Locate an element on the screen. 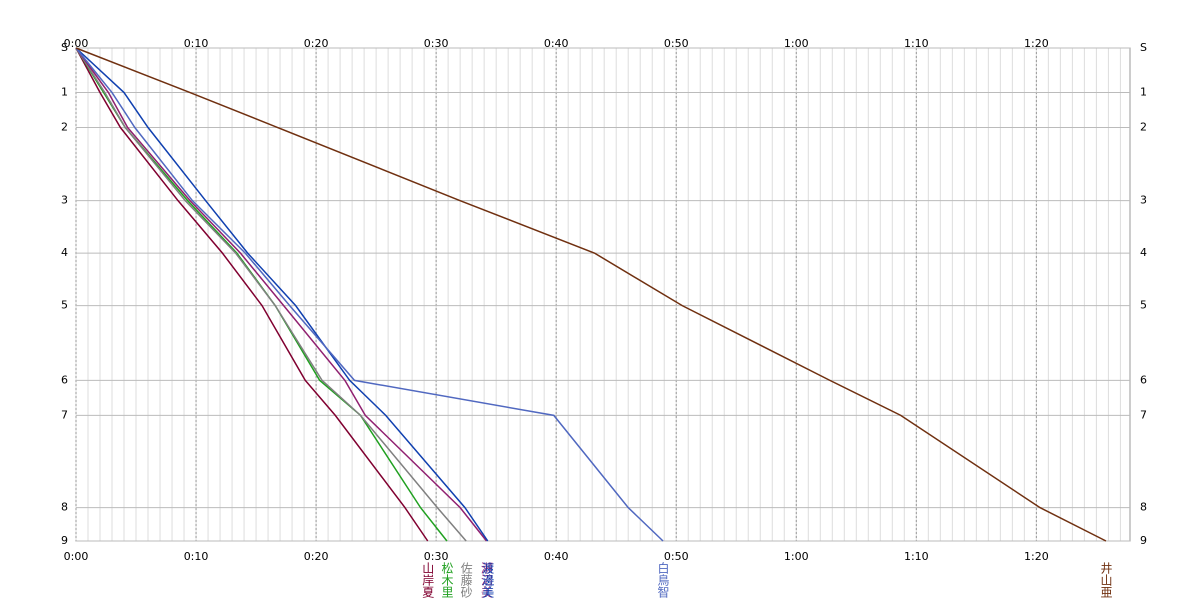 This screenshot has width=1189, height=600. runner-name: 佐藤砂 is located at coordinates (466, 580).